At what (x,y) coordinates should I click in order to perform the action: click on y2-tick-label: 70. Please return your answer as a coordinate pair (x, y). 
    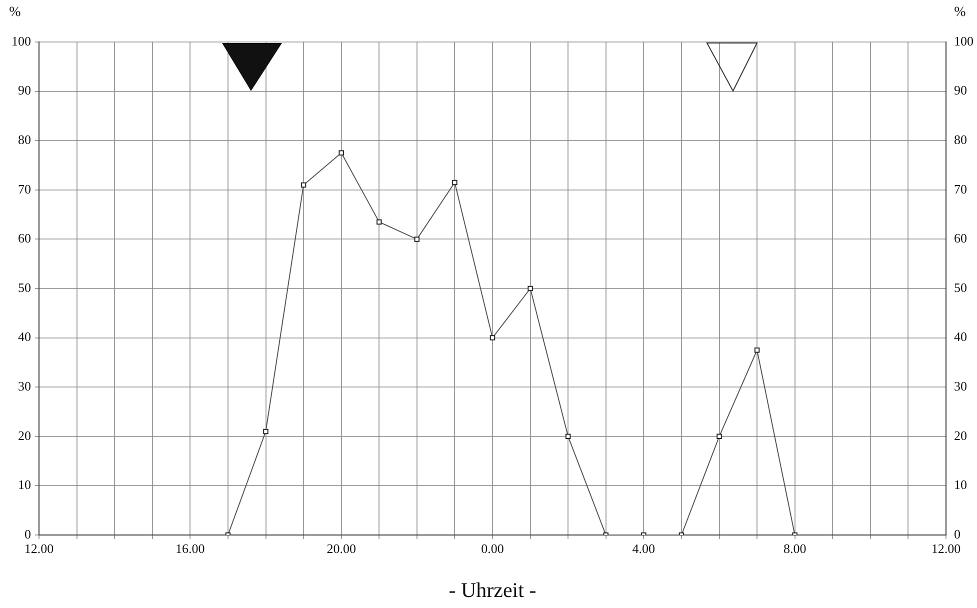
    Looking at the image, I should click on (960, 188).